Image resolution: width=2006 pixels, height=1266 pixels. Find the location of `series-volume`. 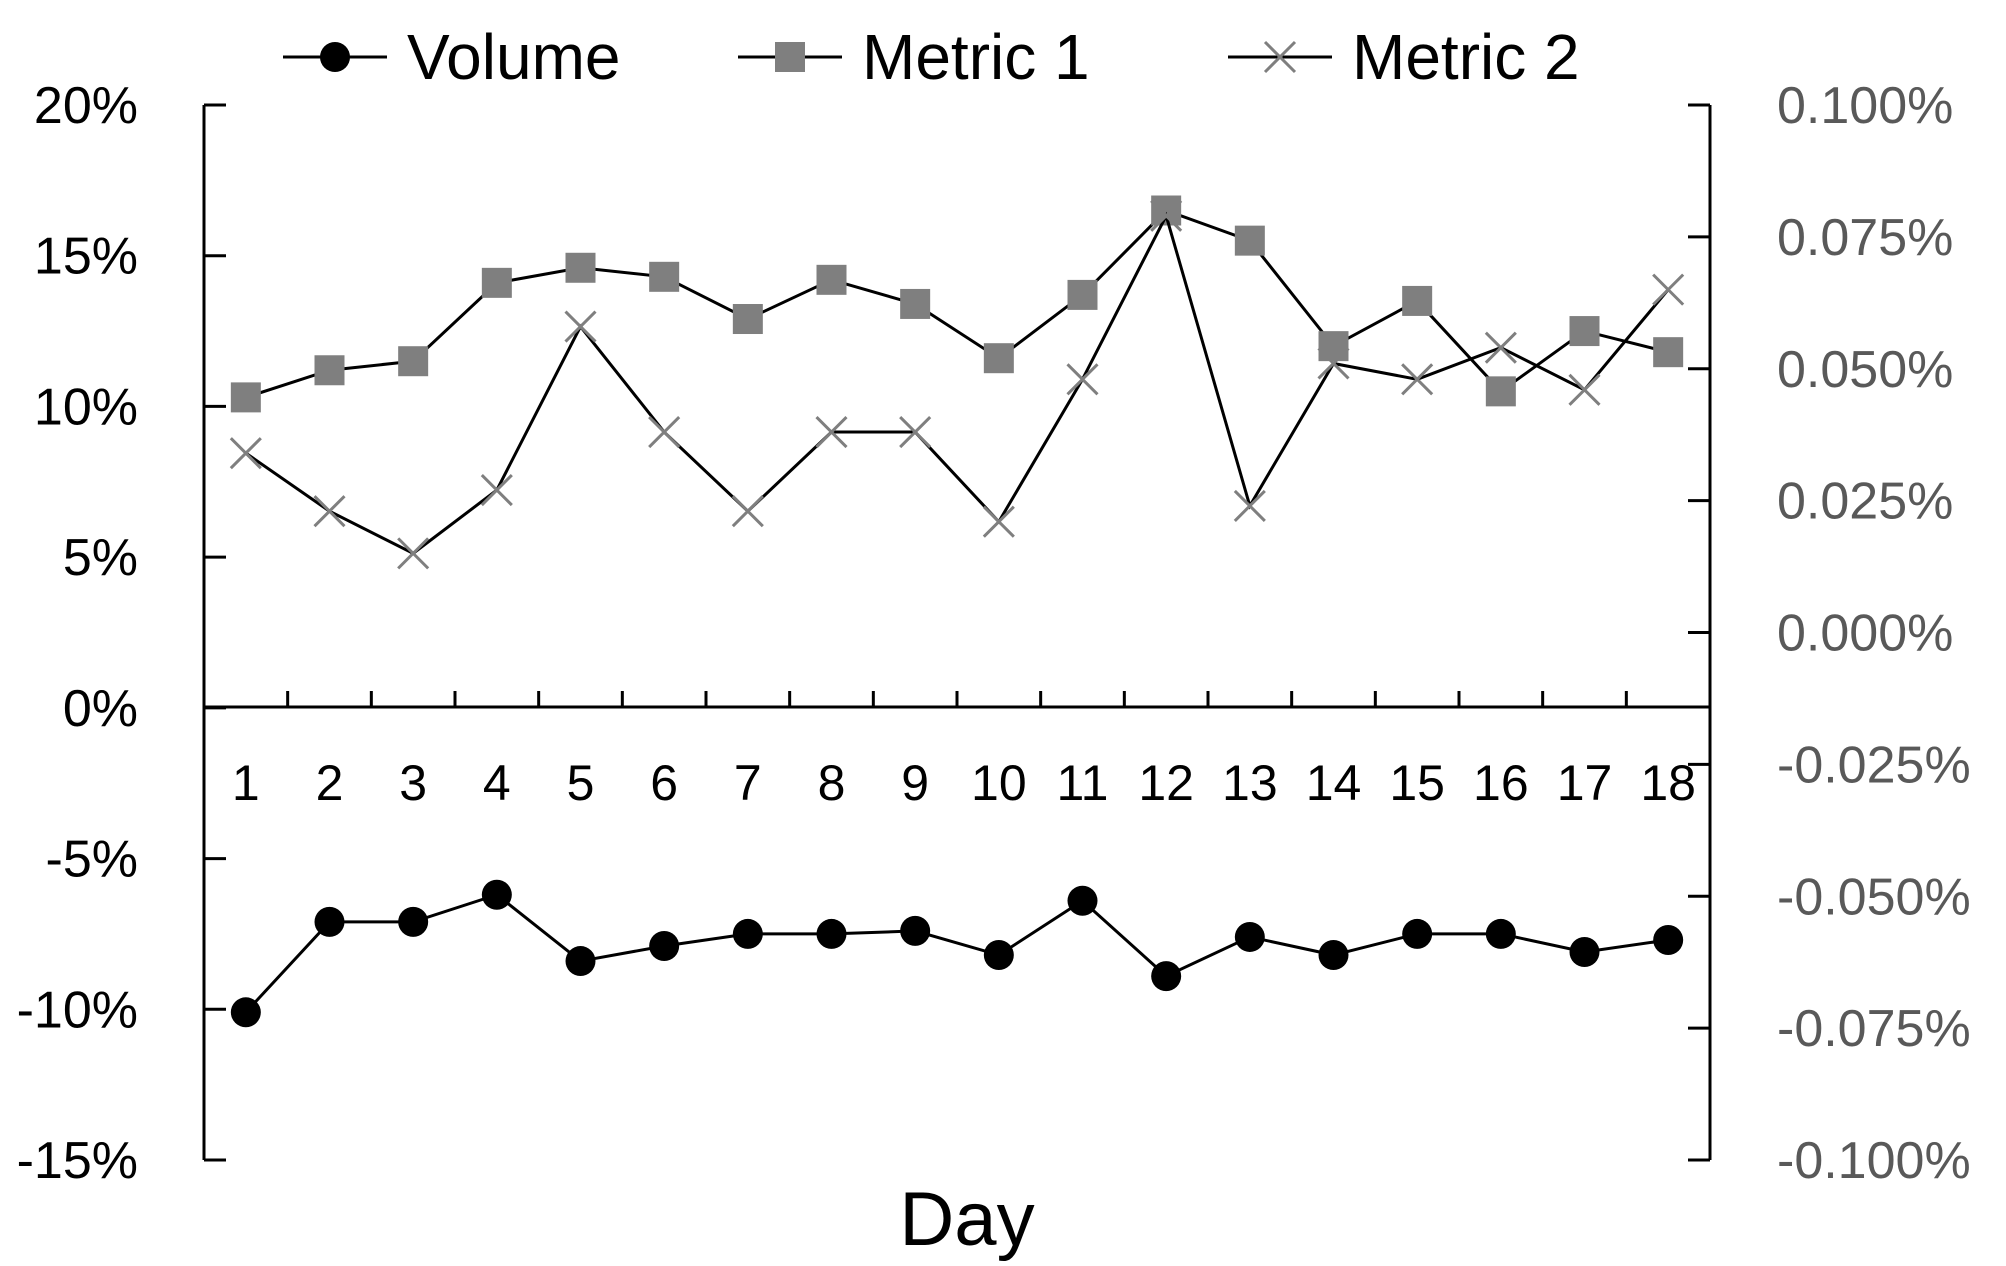

series-volume is located at coordinates (957, 953).